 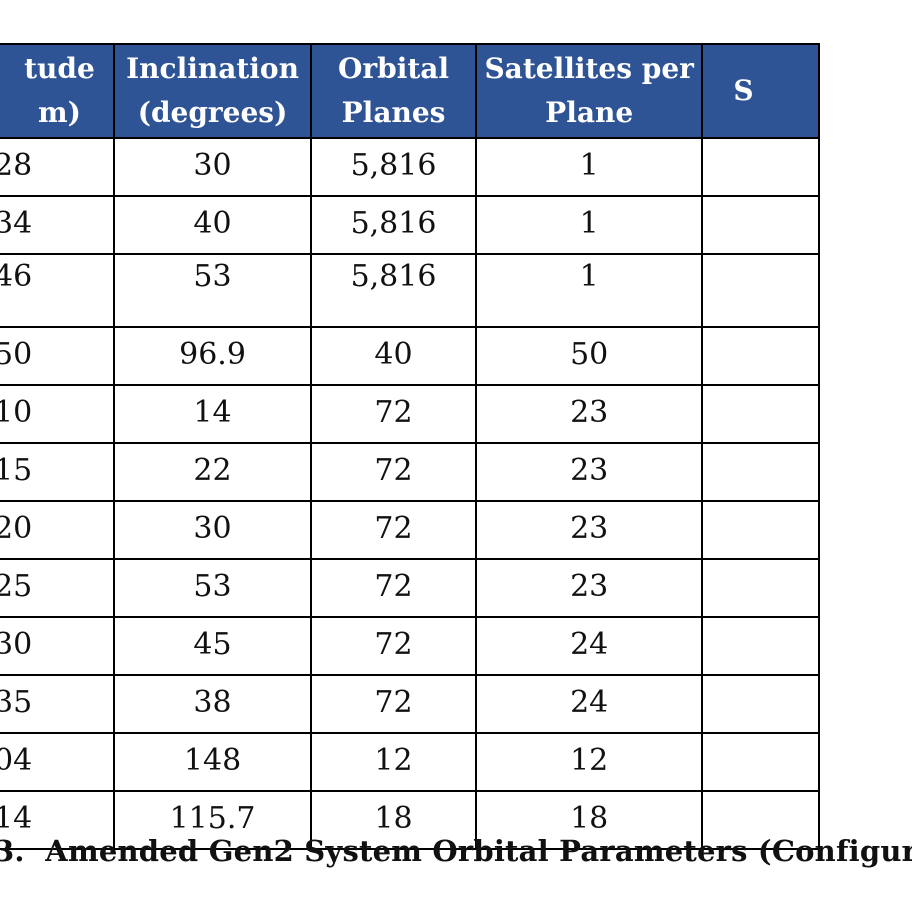 I want to click on col-header-orbital-planes: Orbital Planes, so click(x=393, y=91).